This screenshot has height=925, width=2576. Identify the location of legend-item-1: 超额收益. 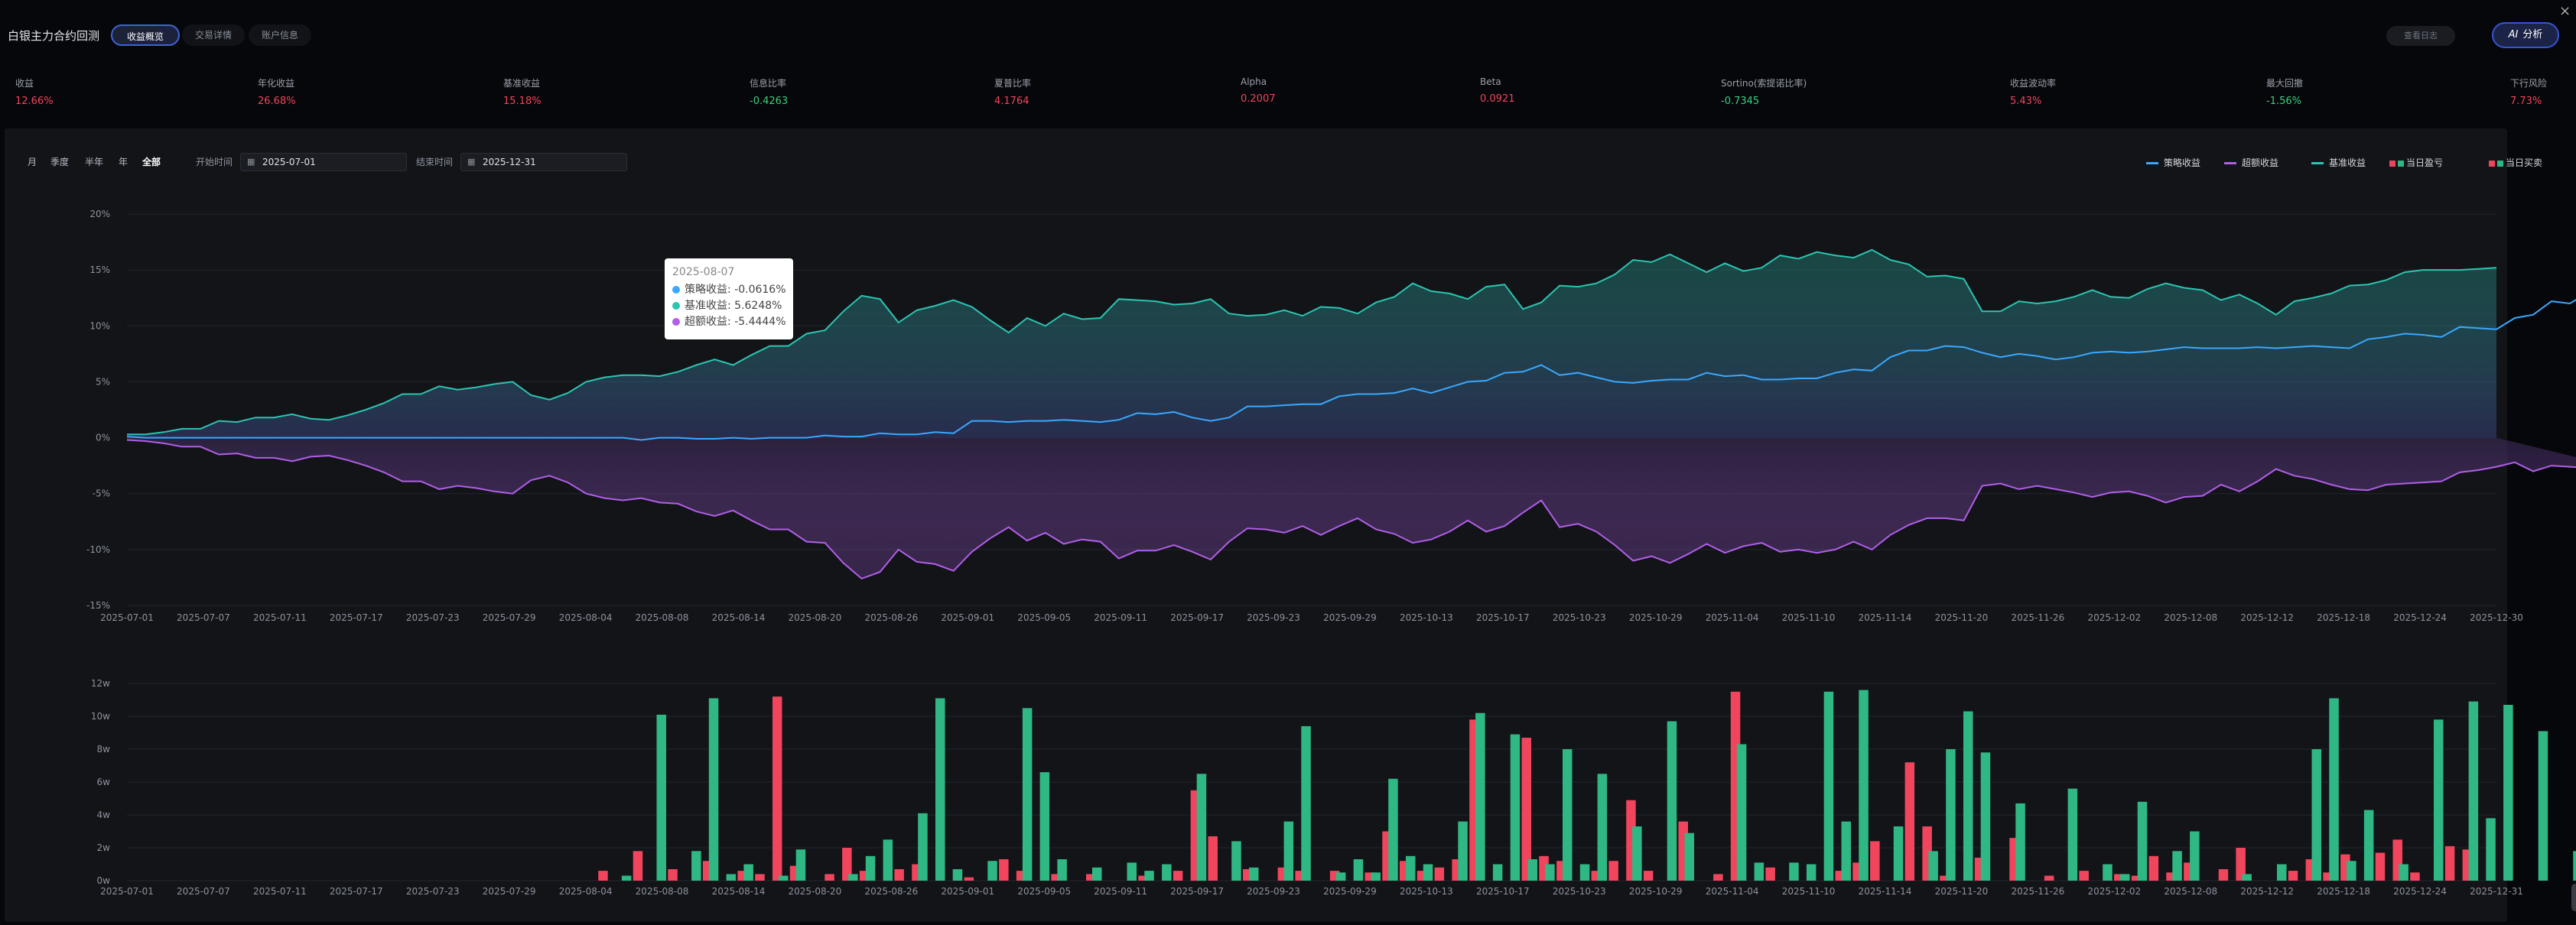
(2251, 162).